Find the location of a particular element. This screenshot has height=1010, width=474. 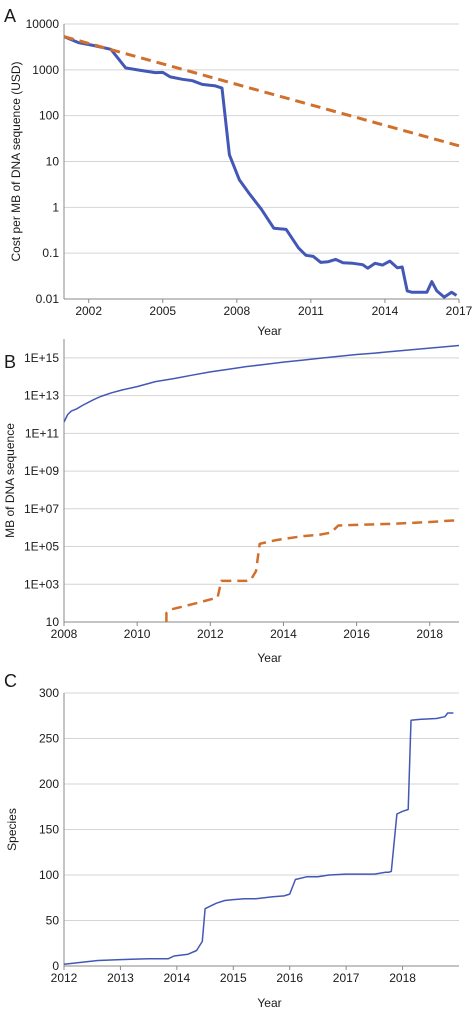

y-tick-label: 1 is located at coordinates (55, 207).